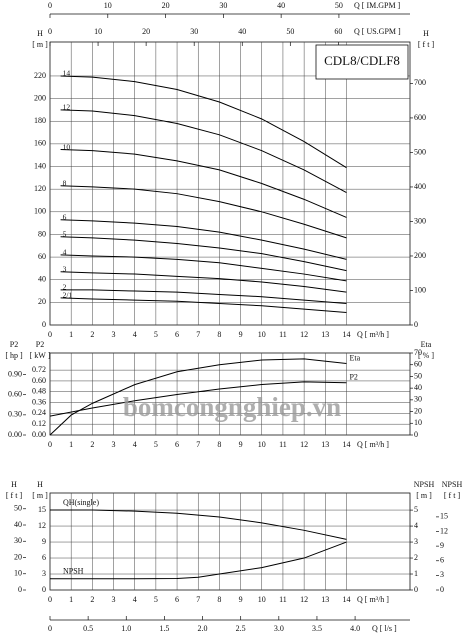 This screenshot has width=469, height=638. Describe the element at coordinates (416, 509) in the screenshot. I see `y-tick-label: 5` at that location.